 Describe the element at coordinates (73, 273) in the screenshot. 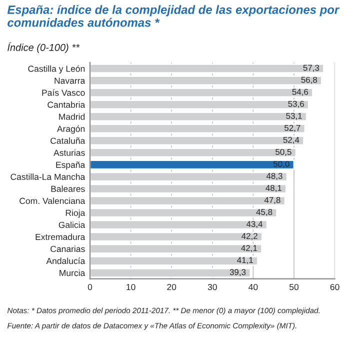

I see `y-tick-label: Murcia` at that location.